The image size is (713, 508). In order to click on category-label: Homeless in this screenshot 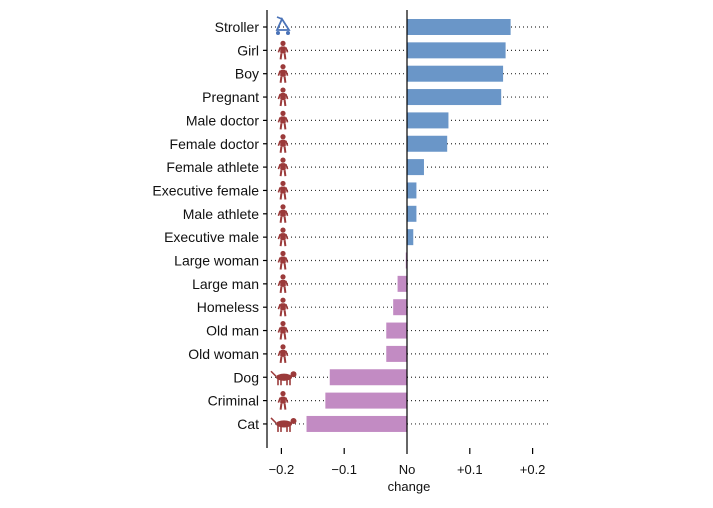, I will do `click(228, 307)`.